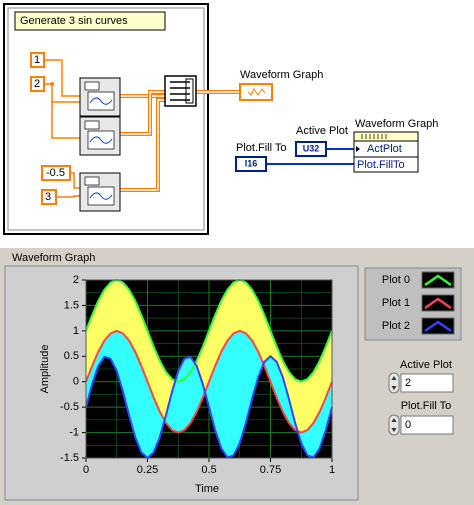  Describe the element at coordinates (208, 470) in the screenshot. I see `x-tick-label: 0.5` at that location.